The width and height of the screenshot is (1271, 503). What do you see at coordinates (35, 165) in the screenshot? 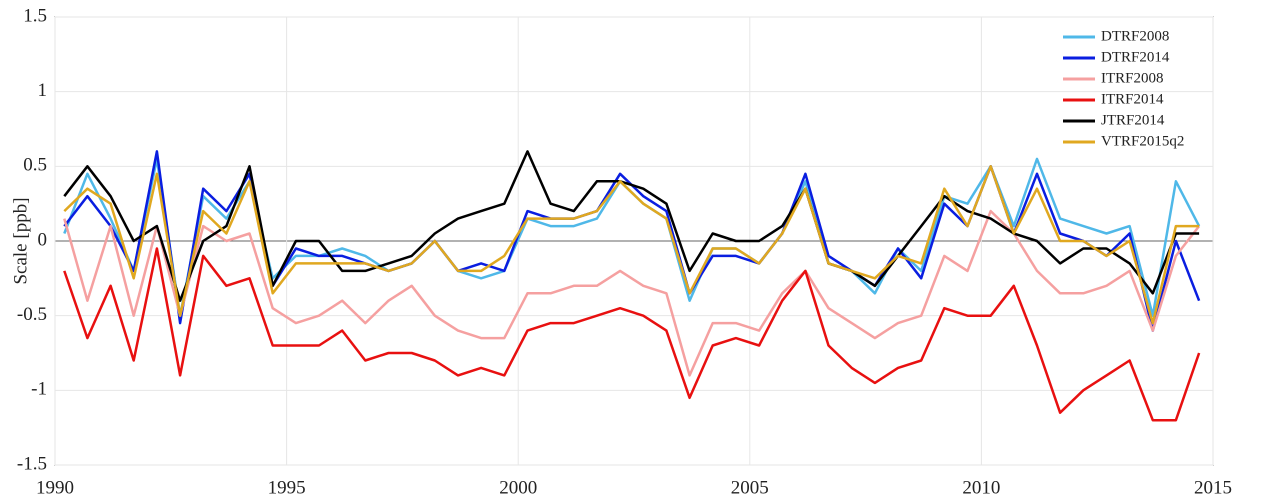
I see `y-tick-label: 0.5` at bounding box center [35, 165].